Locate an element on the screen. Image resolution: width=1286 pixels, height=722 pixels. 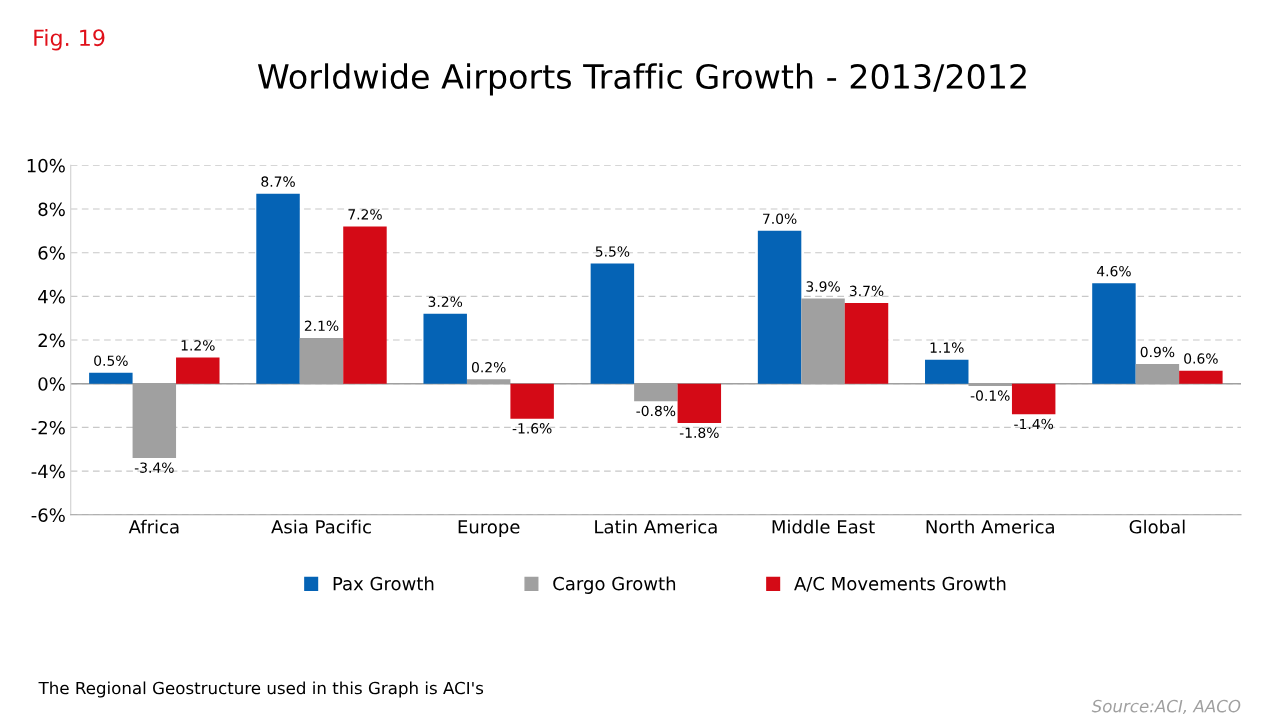
data-label: 4.6% is located at coordinates (1113, 271).